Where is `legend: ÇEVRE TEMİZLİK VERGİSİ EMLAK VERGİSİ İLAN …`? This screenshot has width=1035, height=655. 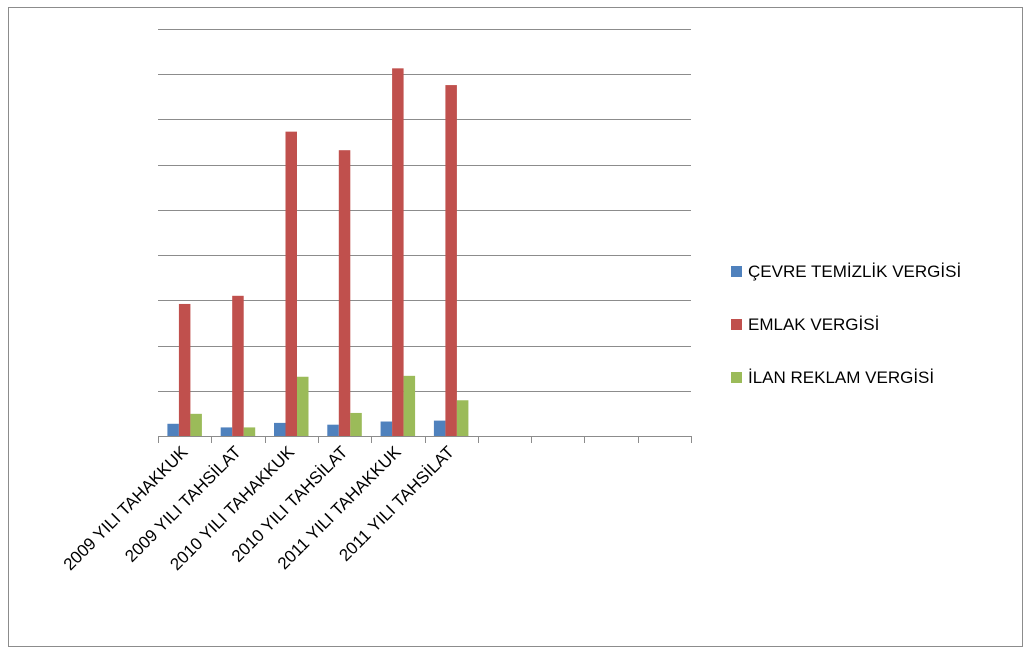
legend: ÇEVRE TEMİZLİK VERGİSİ EMLAK VERGİSİ İLAN … is located at coordinates (846, 324).